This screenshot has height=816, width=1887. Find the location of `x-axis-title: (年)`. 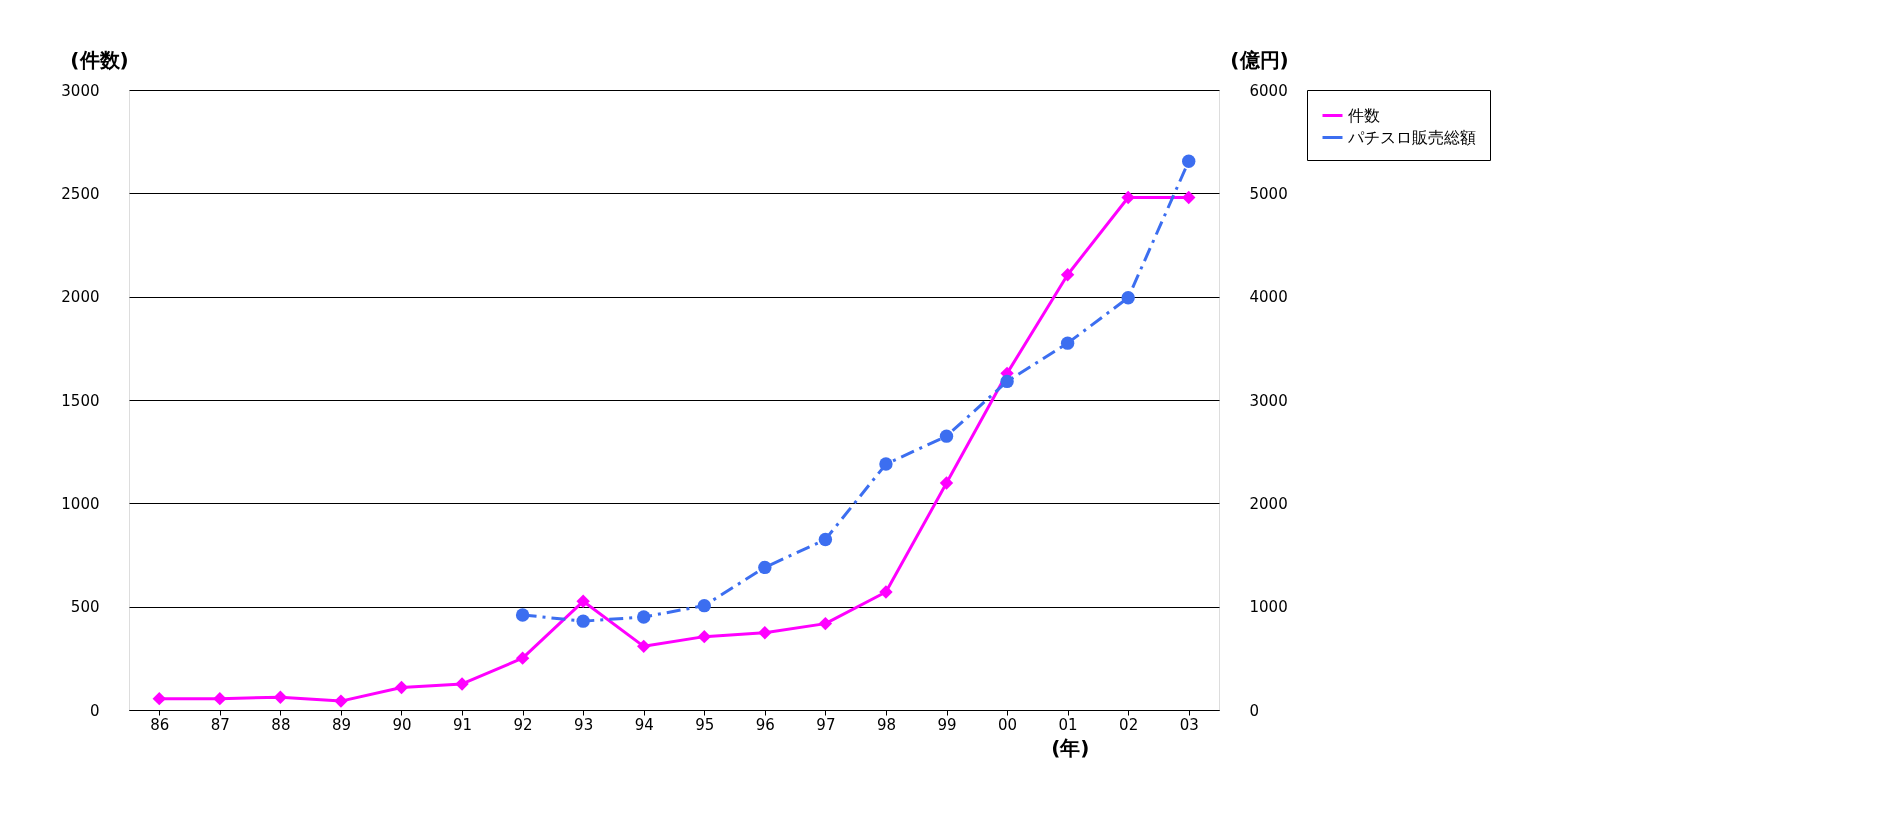

x-axis-title: (年) is located at coordinates (1070, 747).